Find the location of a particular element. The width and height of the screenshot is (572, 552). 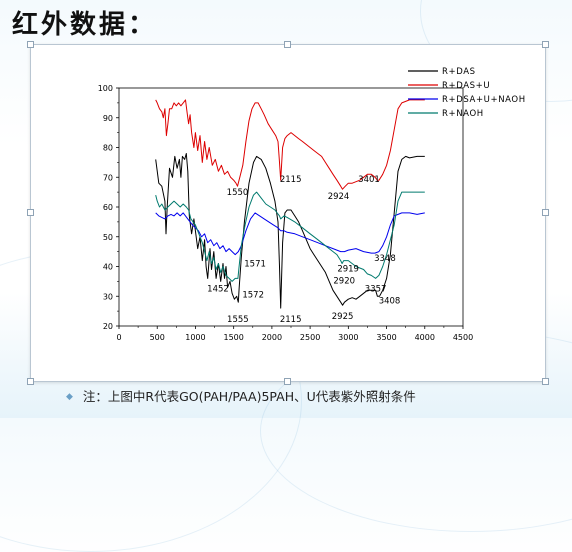

legend: R+DAS R+DAS+U R+DSA+U+NAOH R+NAOH is located at coordinates (467, 93).